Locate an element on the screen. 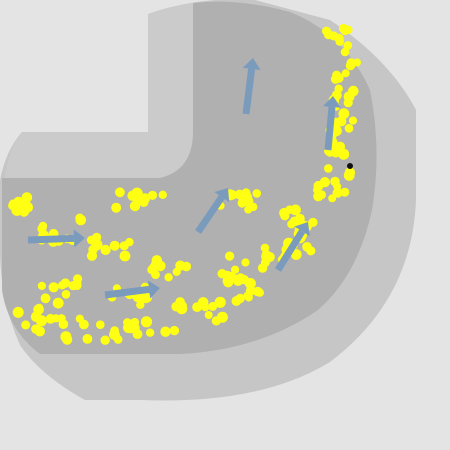 Image resolution: width=450 pixels, height=450 pixels. agent-dot-icon is located at coordinates (350, 166).